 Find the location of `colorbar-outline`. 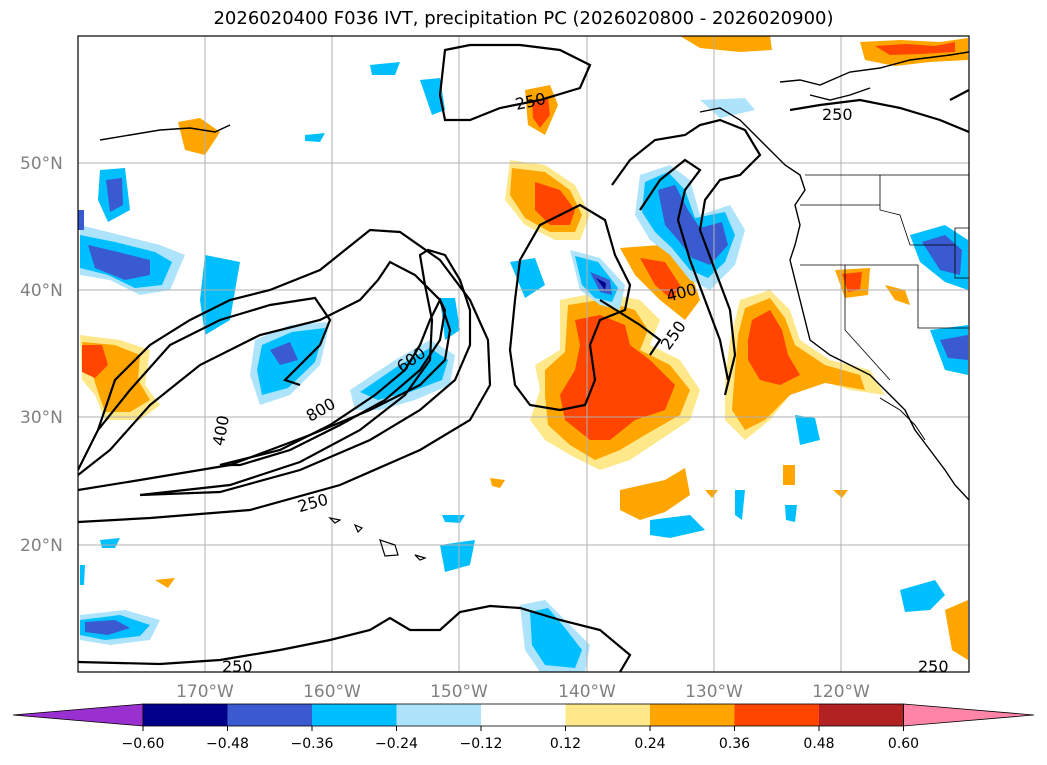

colorbar-outline is located at coordinates (523, 715).